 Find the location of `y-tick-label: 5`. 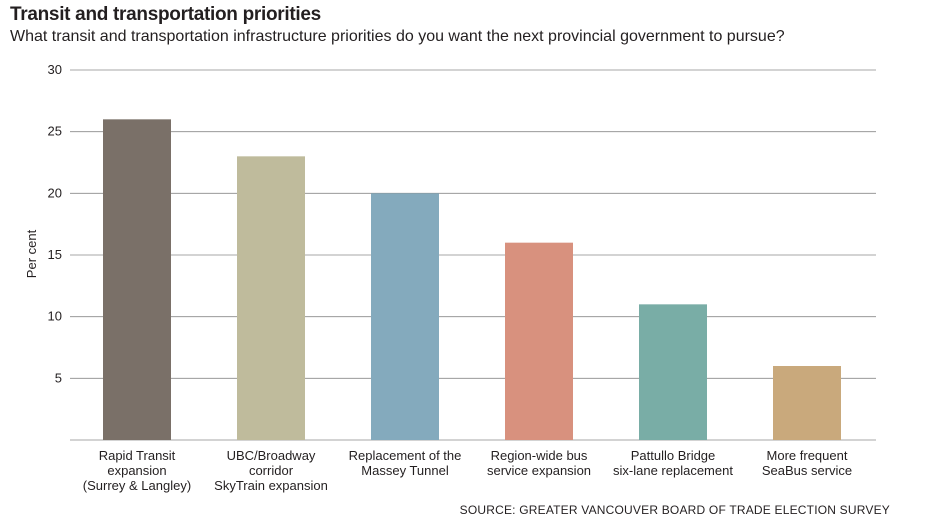

y-tick-label: 5 is located at coordinates (58, 377).